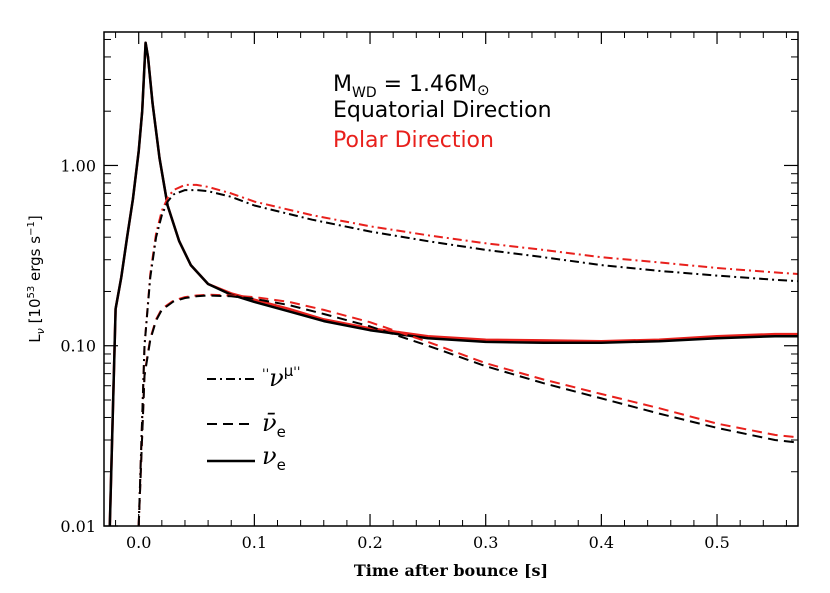  What do you see at coordinates (442, 110) in the screenshot?
I see `equatorial-annotation: Equatorial Direction` at bounding box center [442, 110].